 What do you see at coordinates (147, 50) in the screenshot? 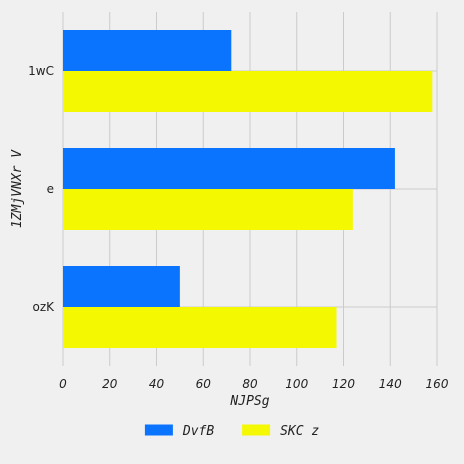
I see `bar-dvfb-1wc` at bounding box center [147, 50].